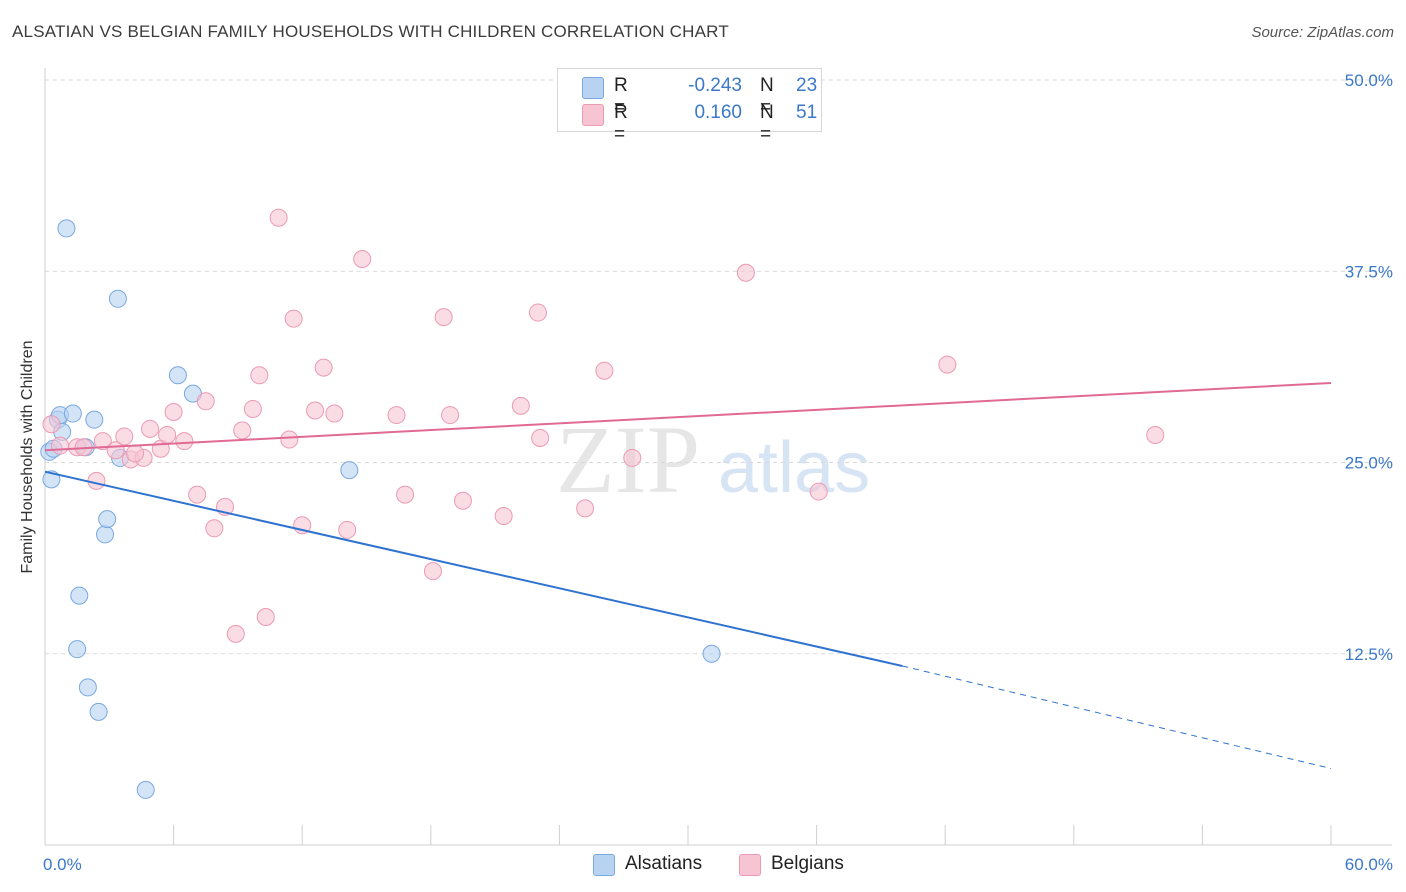 The image size is (1406, 892). Describe the element at coordinates (1369, 864) in the screenshot. I see `x-tick-label: 60.0%` at that location.